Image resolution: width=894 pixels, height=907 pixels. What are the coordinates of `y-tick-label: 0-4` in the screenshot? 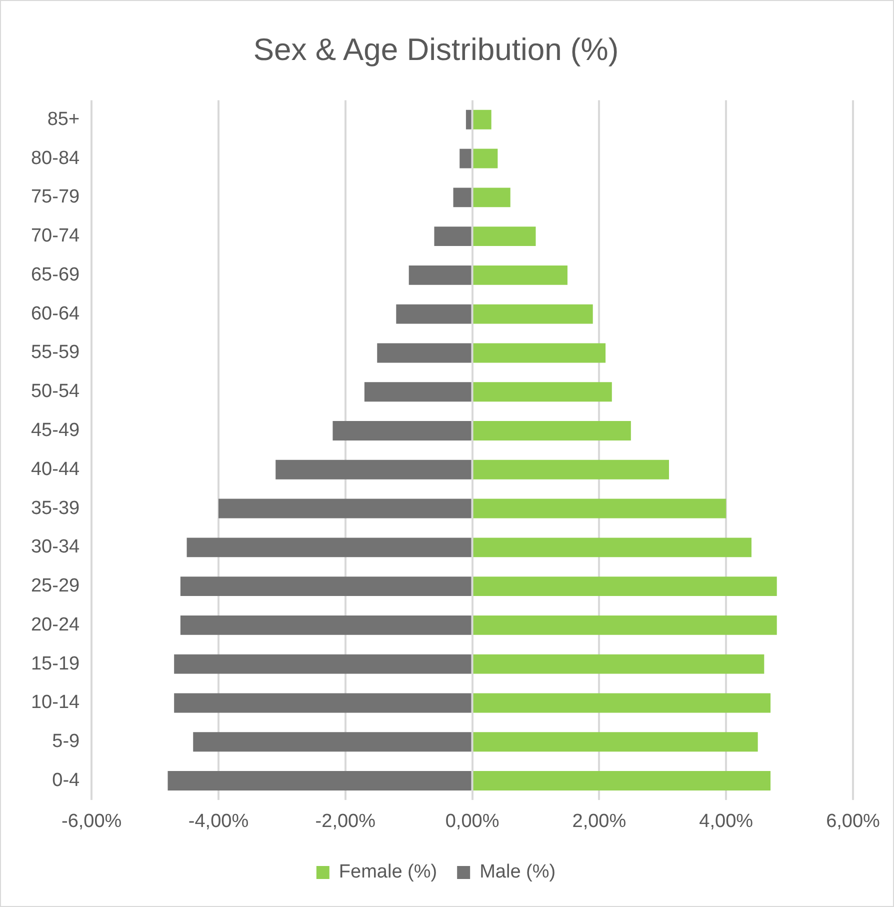 It's located at (66, 780).